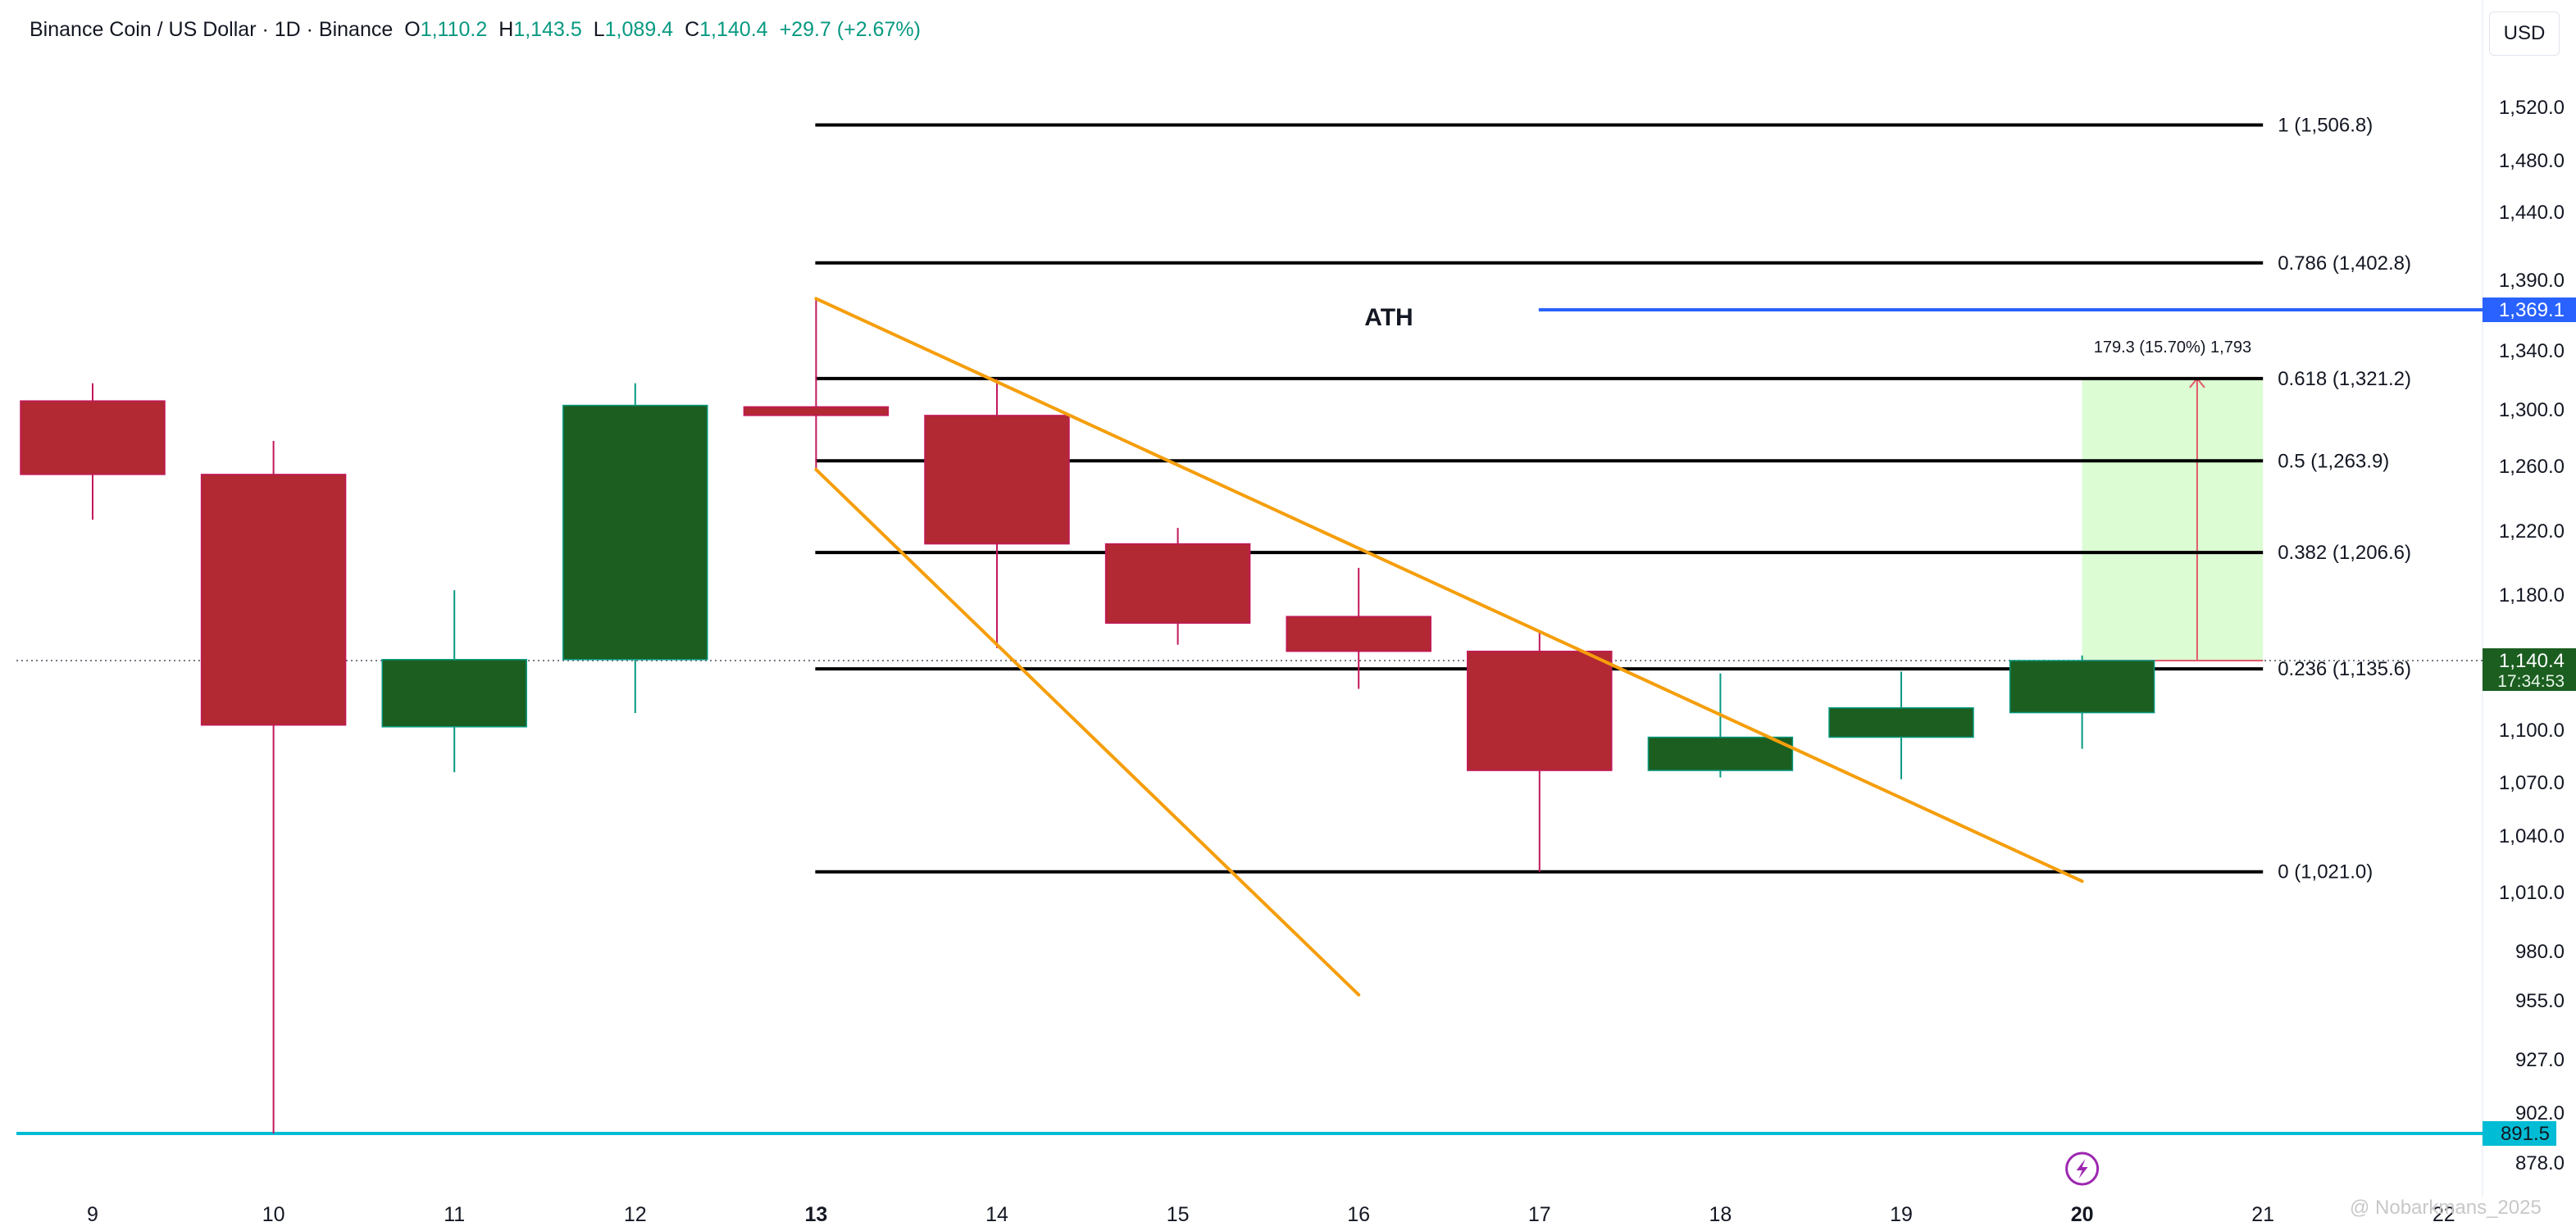  Describe the element at coordinates (2540, 952) in the screenshot. I see `y-tick-label: 980.0` at that location.